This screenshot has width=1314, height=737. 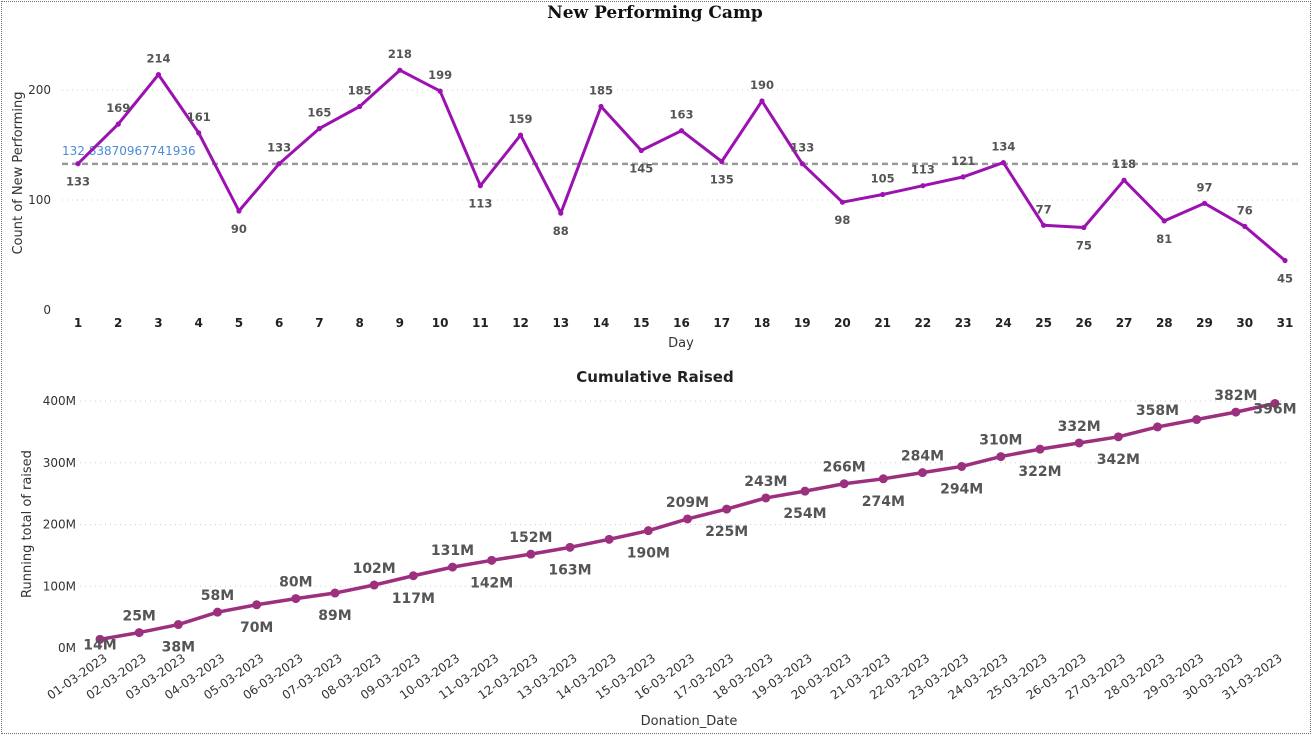 I want to click on chart2-data-label: 102M, so click(x=374, y=569).